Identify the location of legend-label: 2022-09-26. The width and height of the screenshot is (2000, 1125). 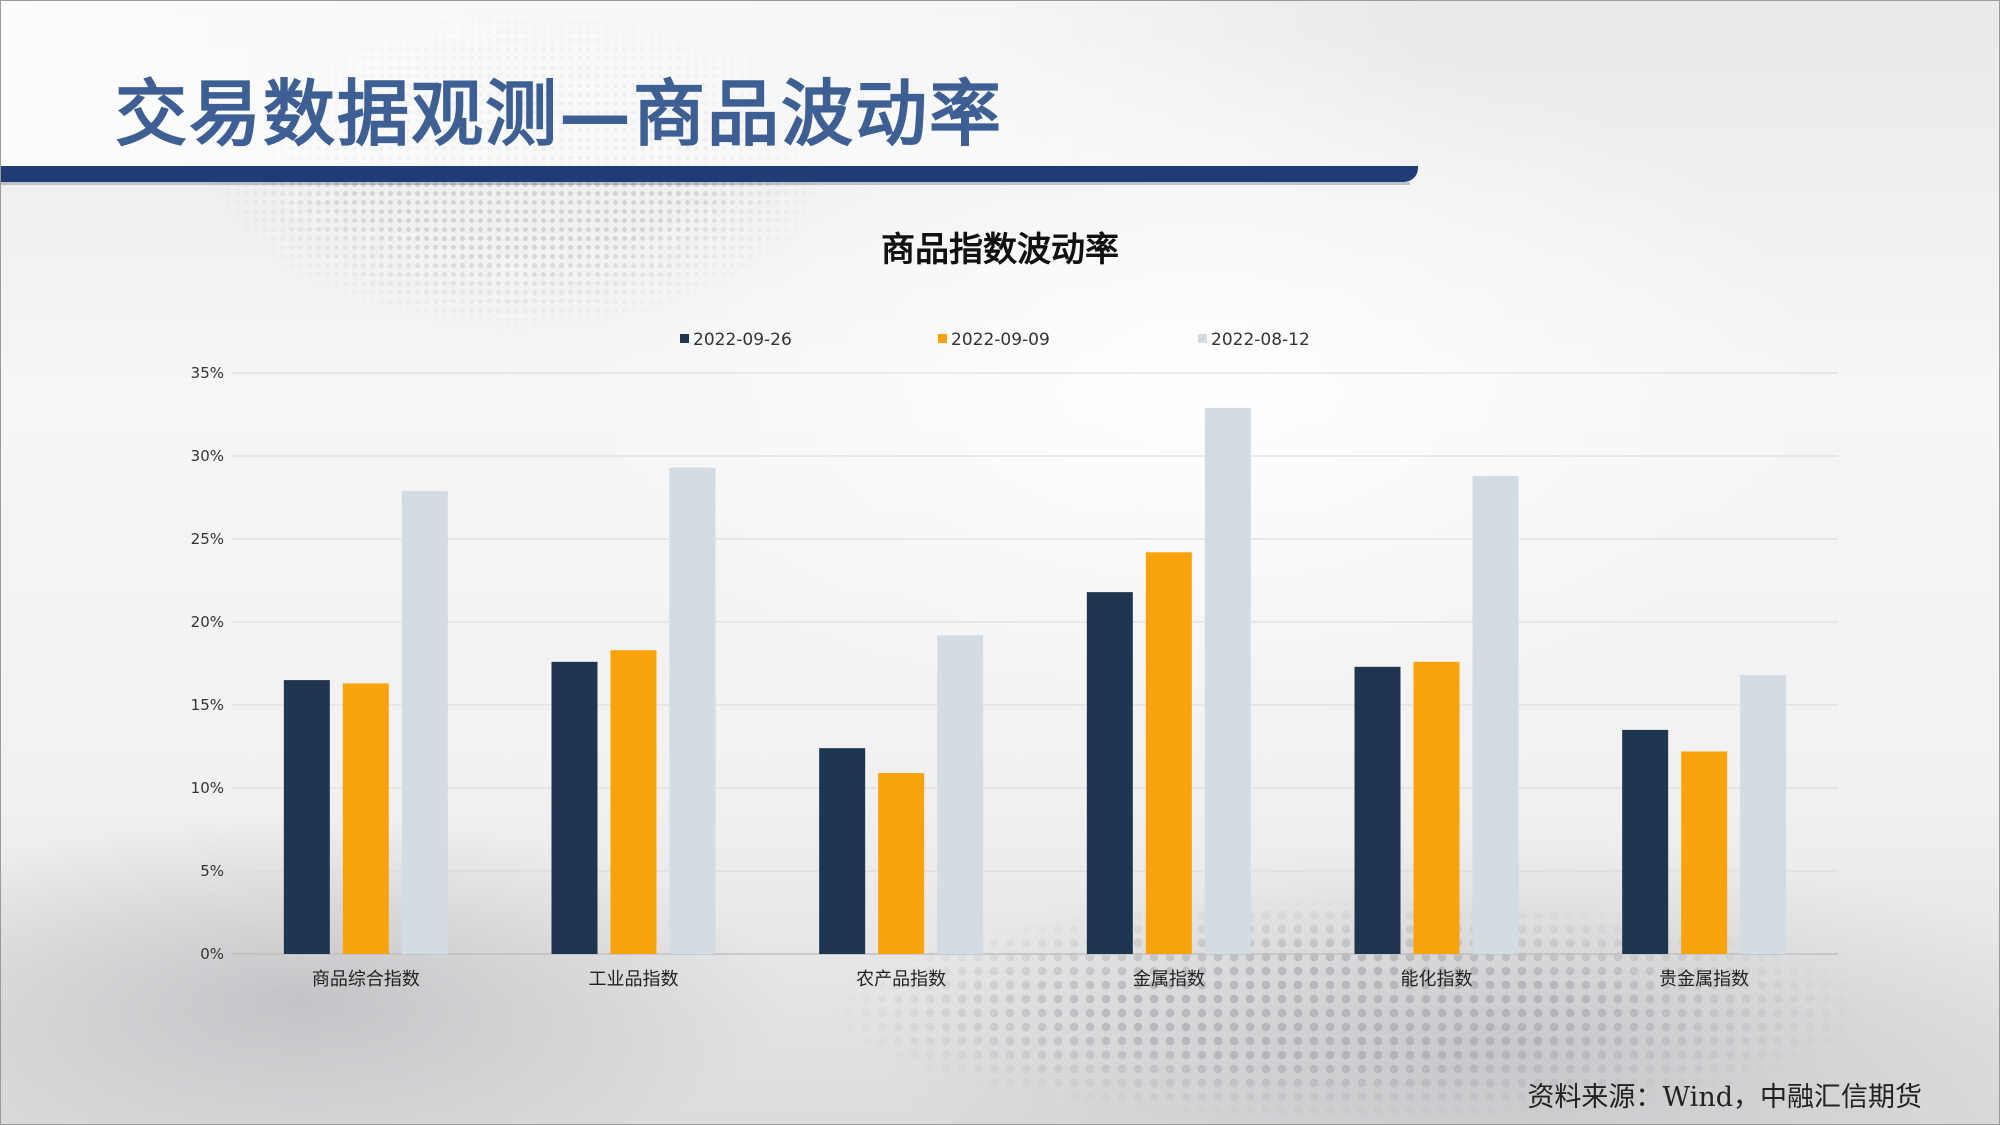
(742, 340).